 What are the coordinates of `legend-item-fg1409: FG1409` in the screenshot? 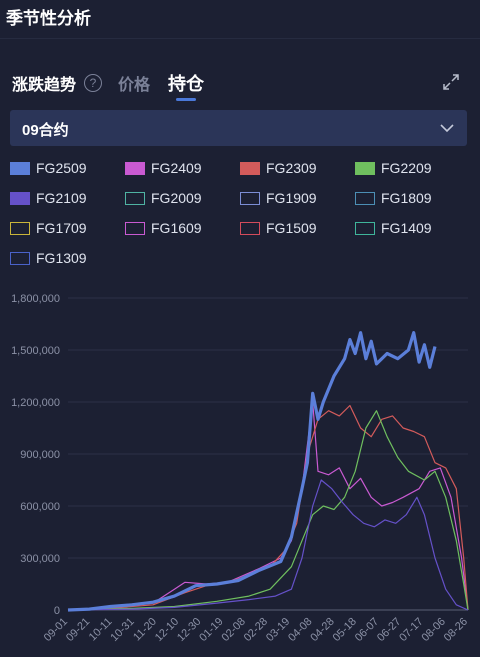 It's located at (393, 228).